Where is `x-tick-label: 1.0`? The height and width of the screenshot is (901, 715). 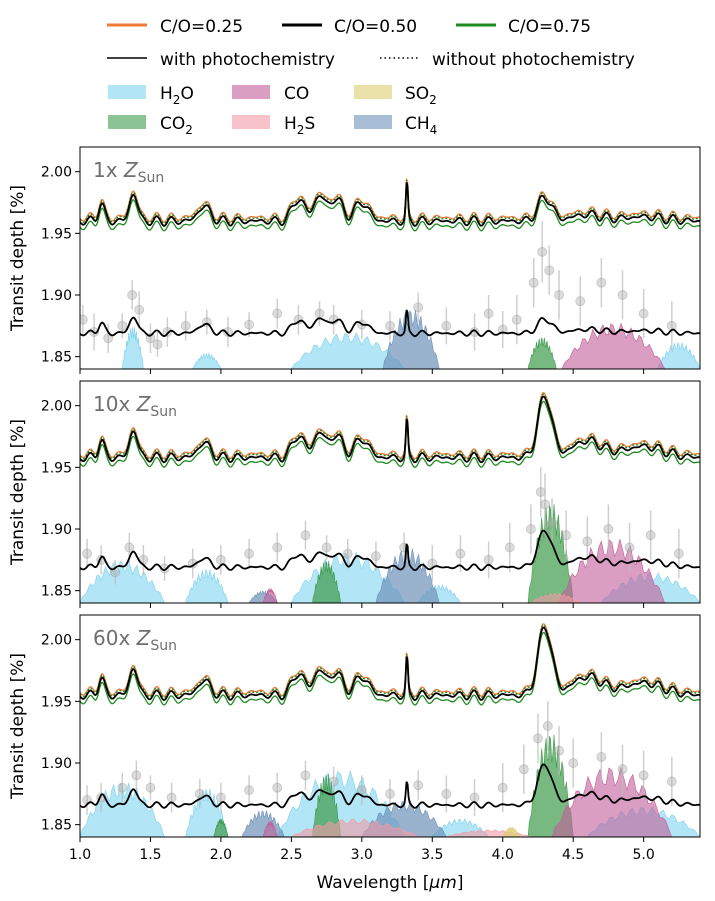
x-tick-label: 1.0 is located at coordinates (80, 855).